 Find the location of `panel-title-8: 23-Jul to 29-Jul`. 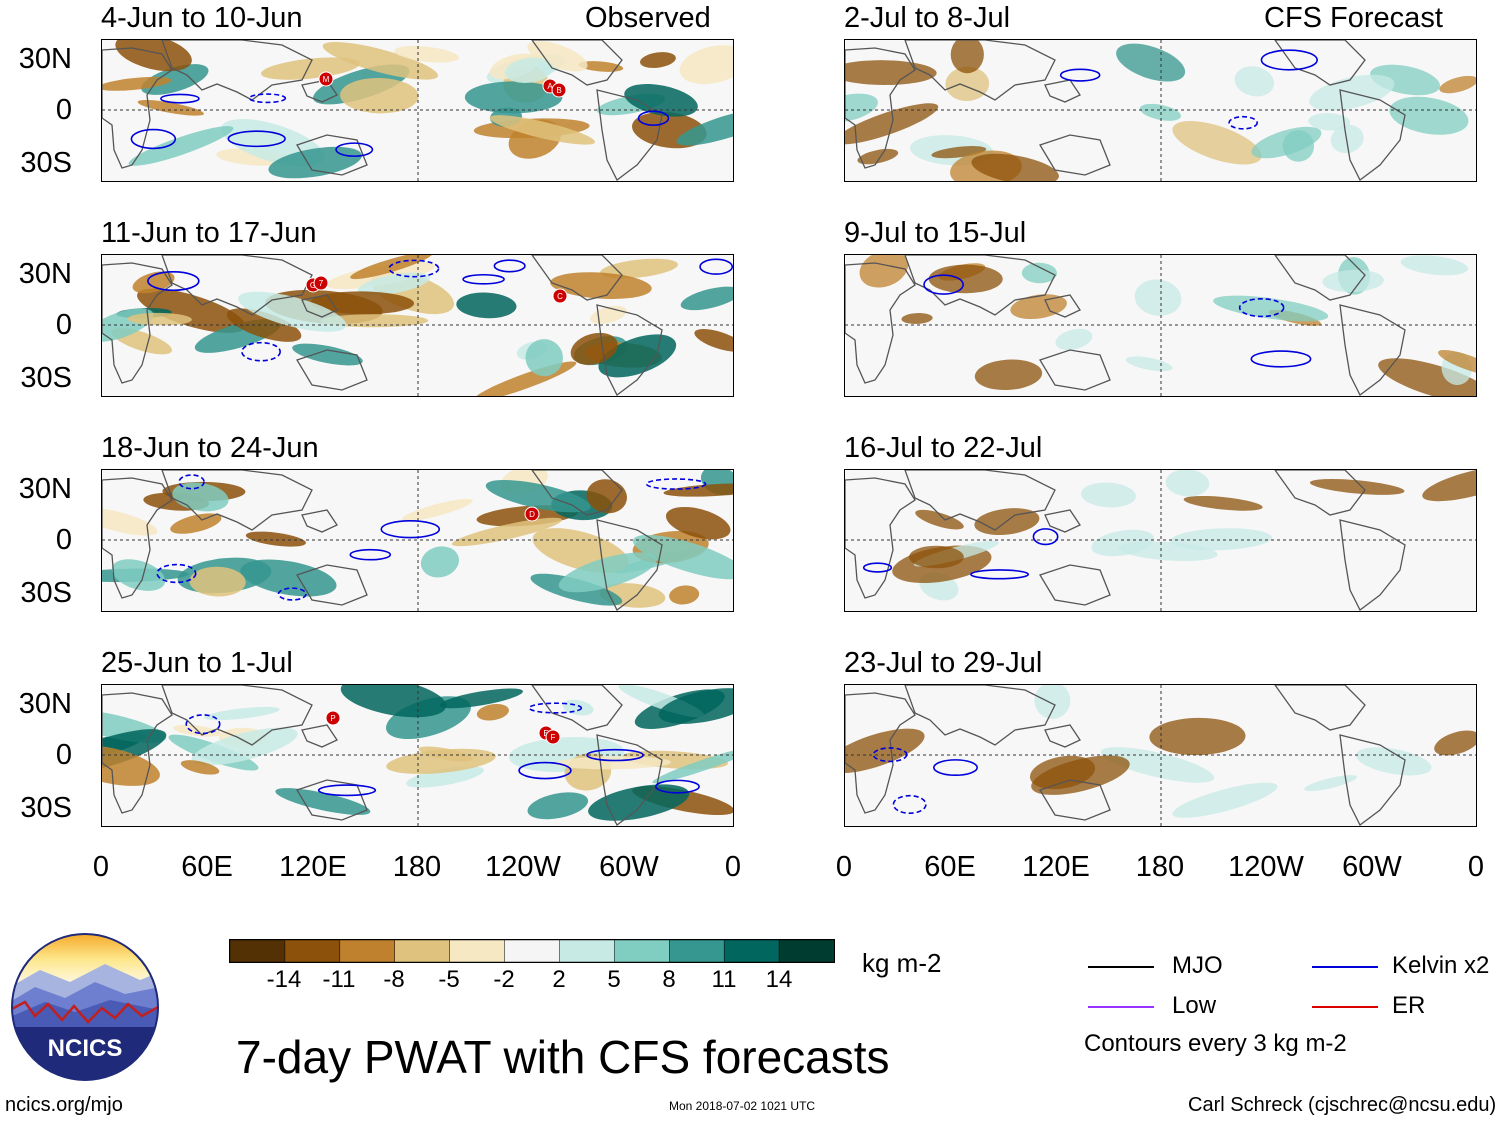

panel-title-8: 23-Jul to 29-Jul is located at coordinates (943, 663).